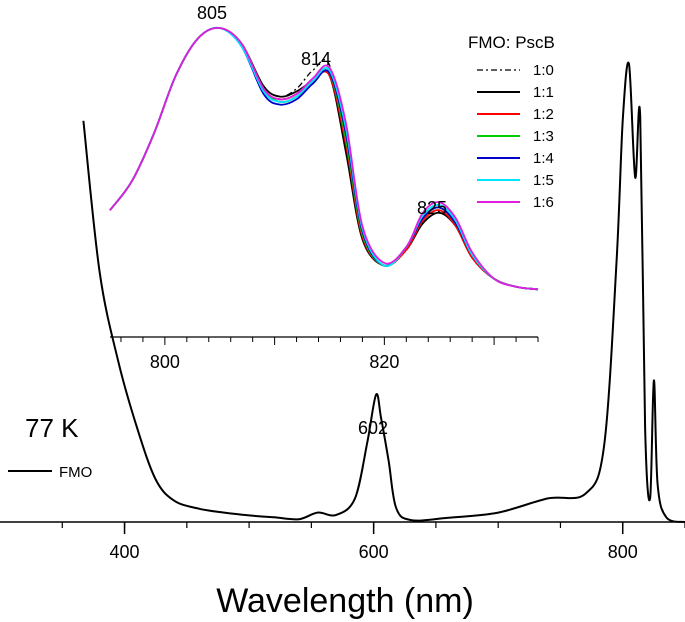 This screenshot has width=685, height=622. Describe the element at coordinates (212, 13) in the screenshot. I see `peak-805-label: 805` at that location.